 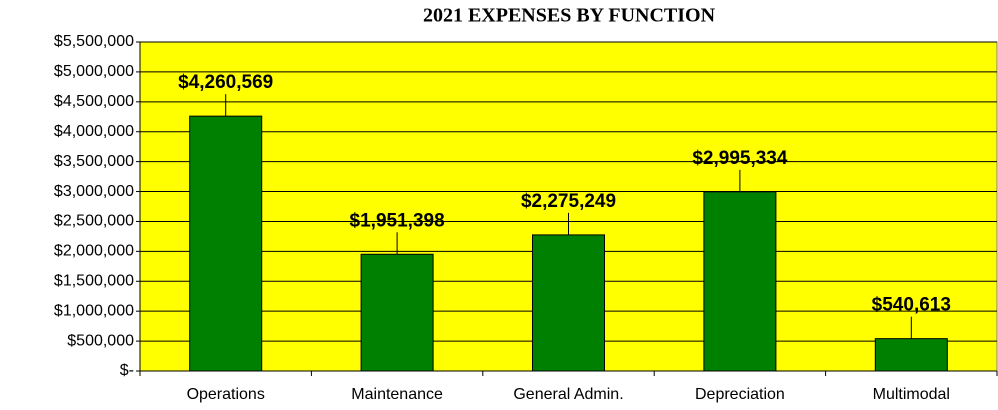 What do you see at coordinates (100, 340) in the screenshot?
I see `y-tick-label: $500,000` at bounding box center [100, 340].